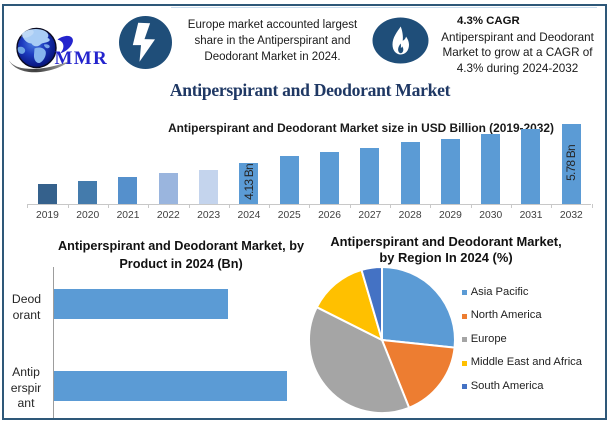  Describe the element at coordinates (82, 58) in the screenshot. I see `svg-text: MMR` at that location.